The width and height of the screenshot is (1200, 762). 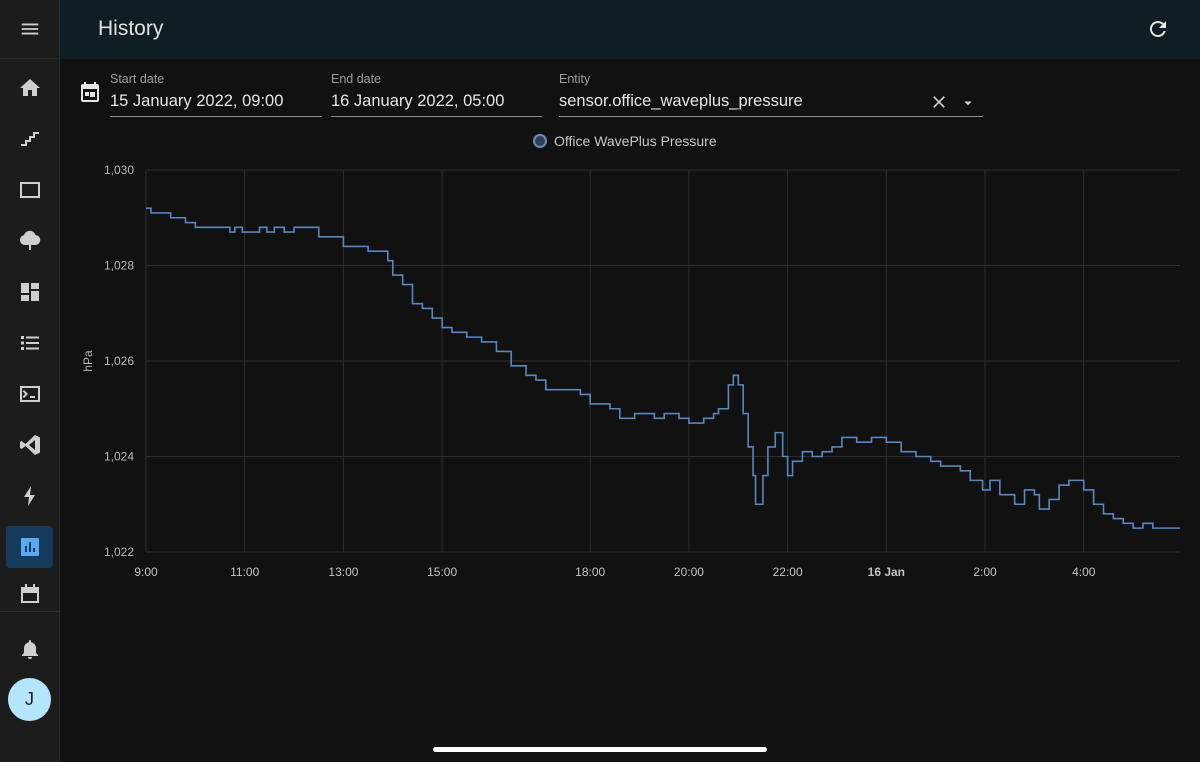 What do you see at coordinates (436, 116) in the screenshot?
I see `end-date-underline` at bounding box center [436, 116].